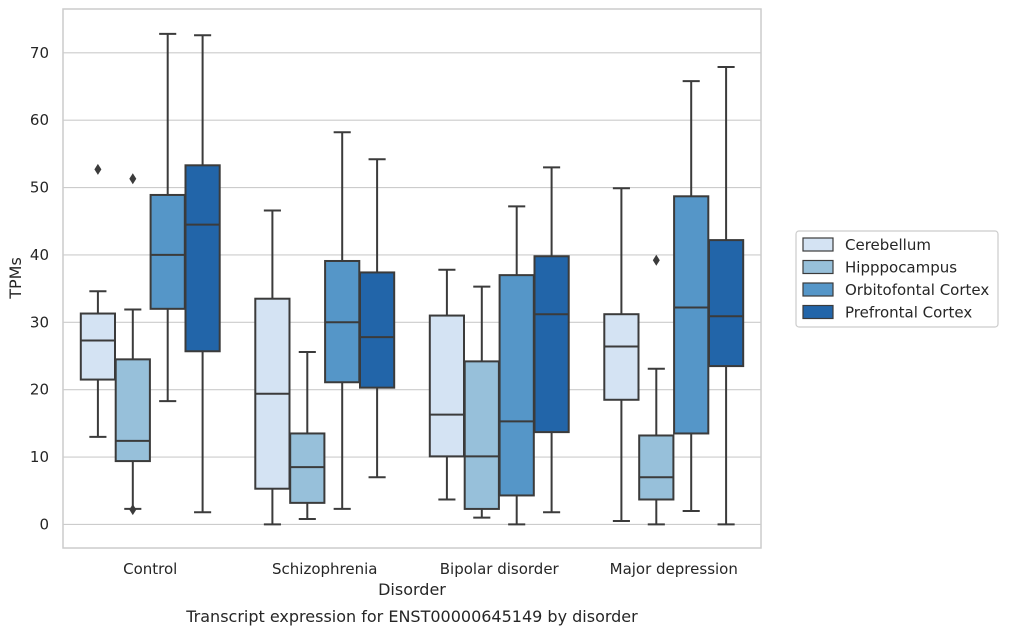 Image resolution: width=1009 pixels, height=634 pixels. Describe the element at coordinates (39, 390) in the screenshot. I see `y-tick-label: 20` at that location.